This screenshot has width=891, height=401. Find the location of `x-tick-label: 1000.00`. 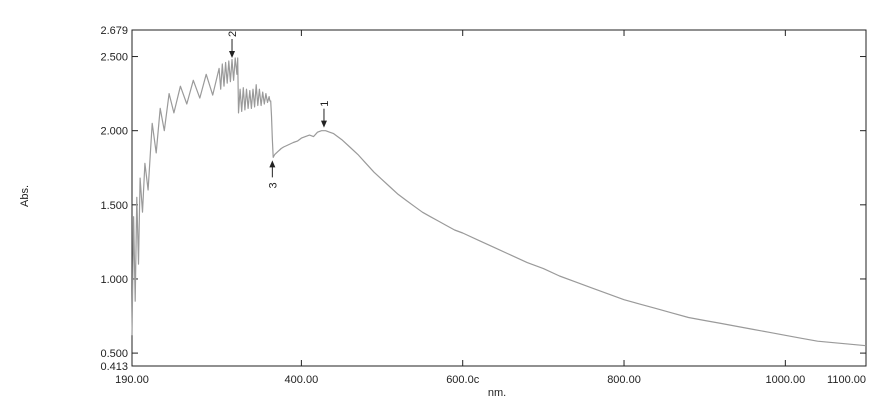

x-tick-label: 1000.00 is located at coordinates (785, 380).